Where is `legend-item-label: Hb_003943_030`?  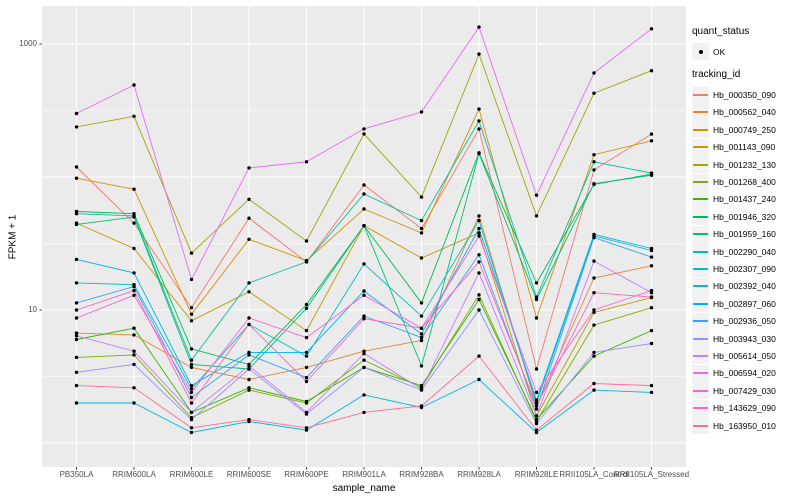
legend-item-label: Hb_003943_030 is located at coordinates (744, 338).